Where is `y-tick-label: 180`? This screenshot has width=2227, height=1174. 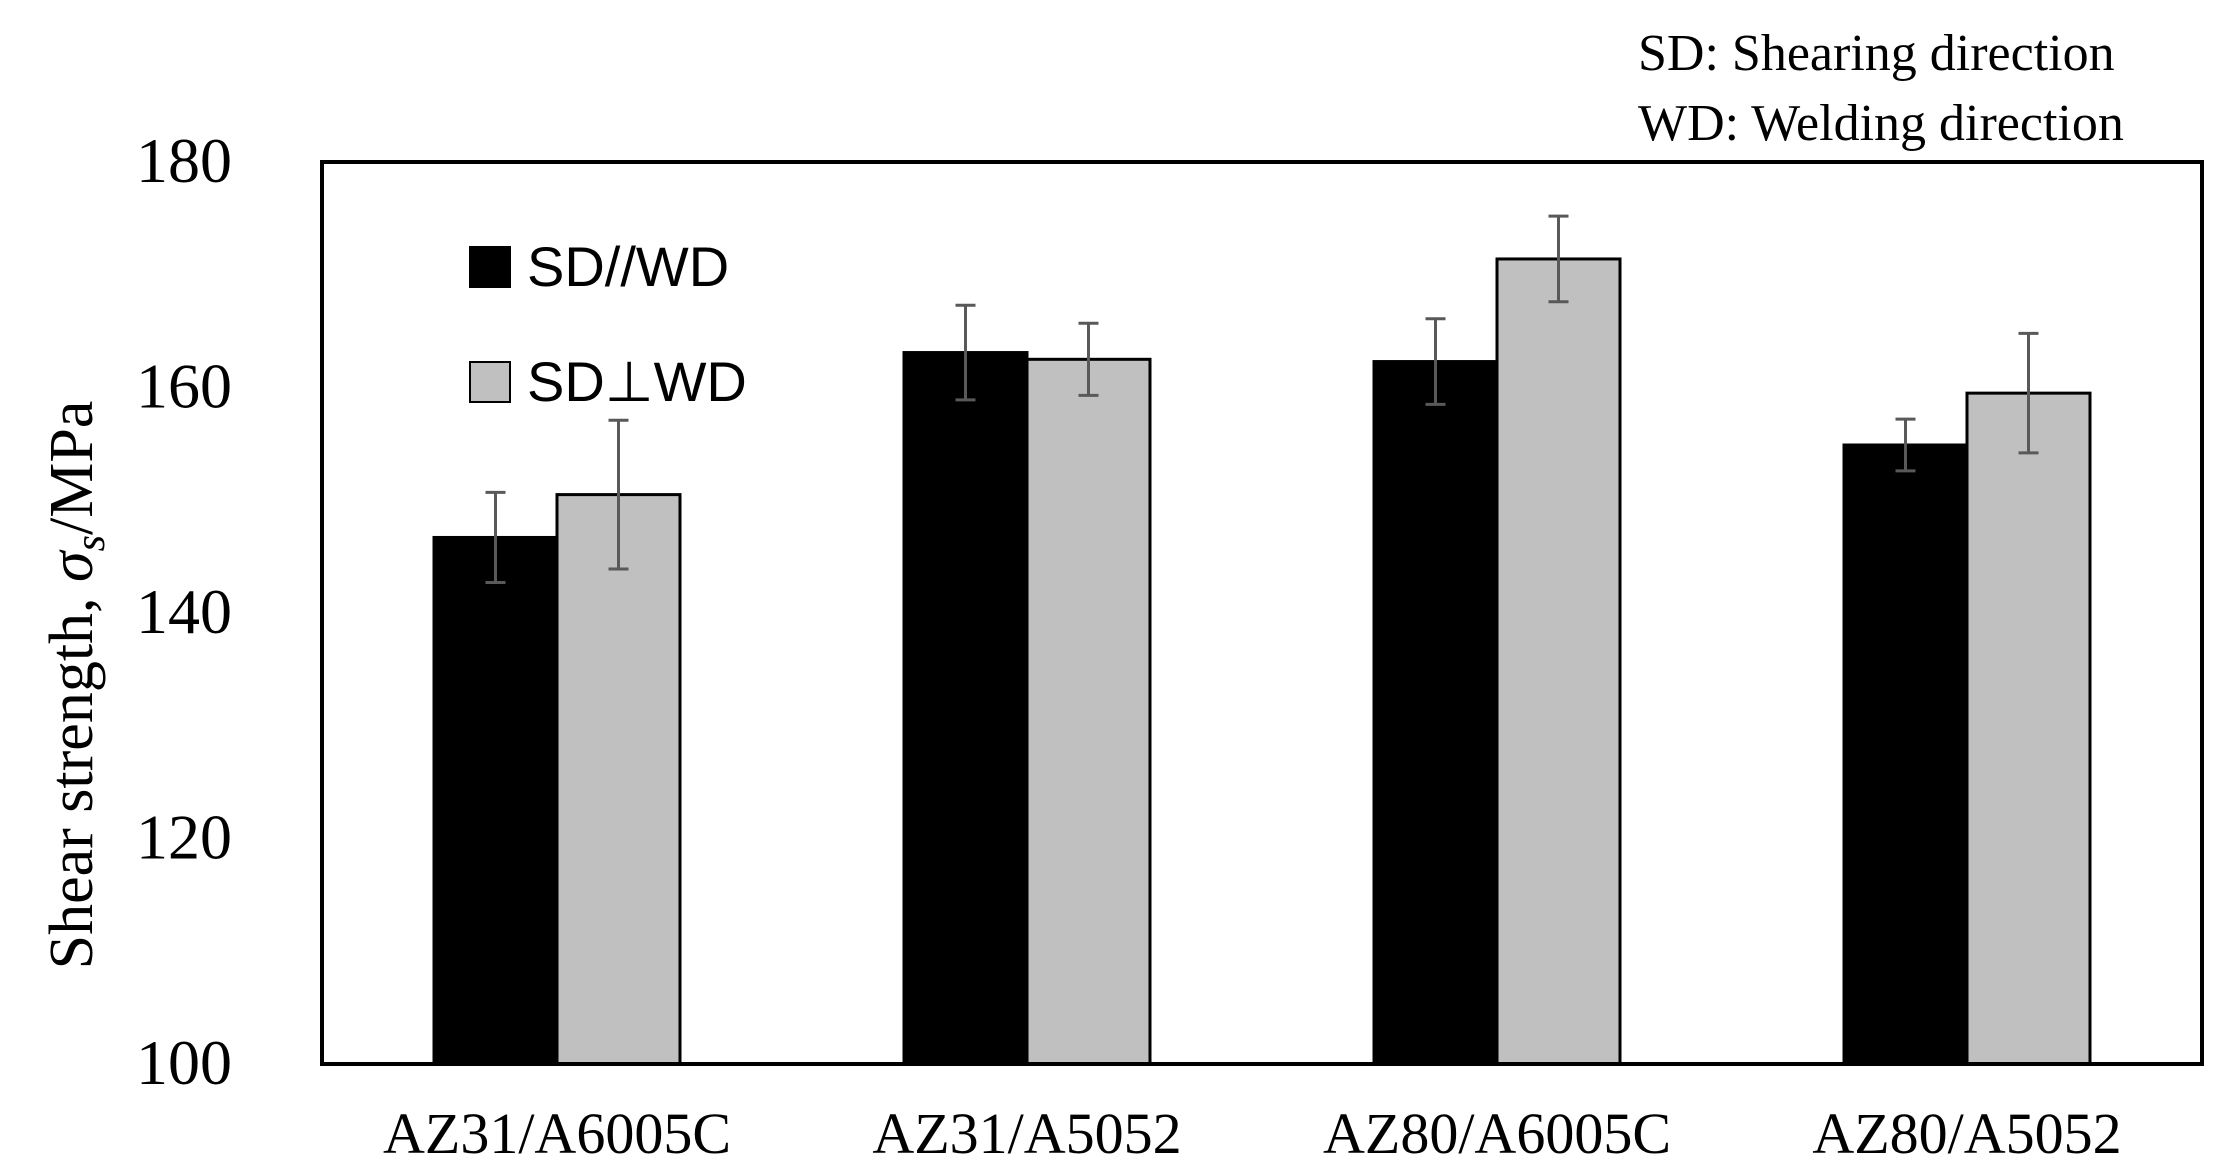
y-tick-label: 180 is located at coordinates (184, 160).